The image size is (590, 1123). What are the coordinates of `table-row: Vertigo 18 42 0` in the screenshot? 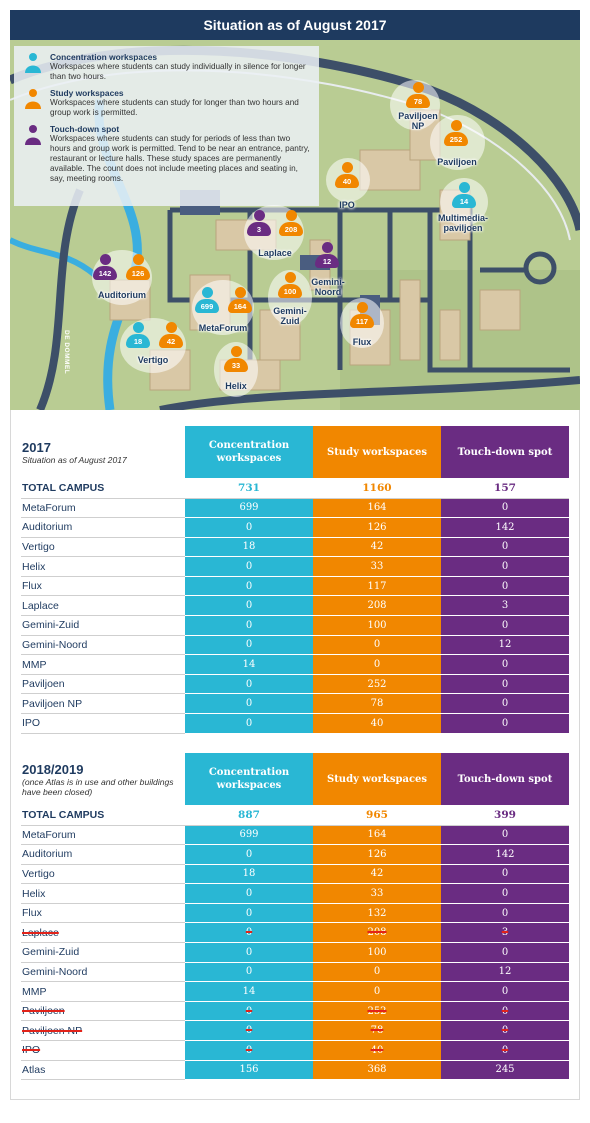 It's located at (295, 547).